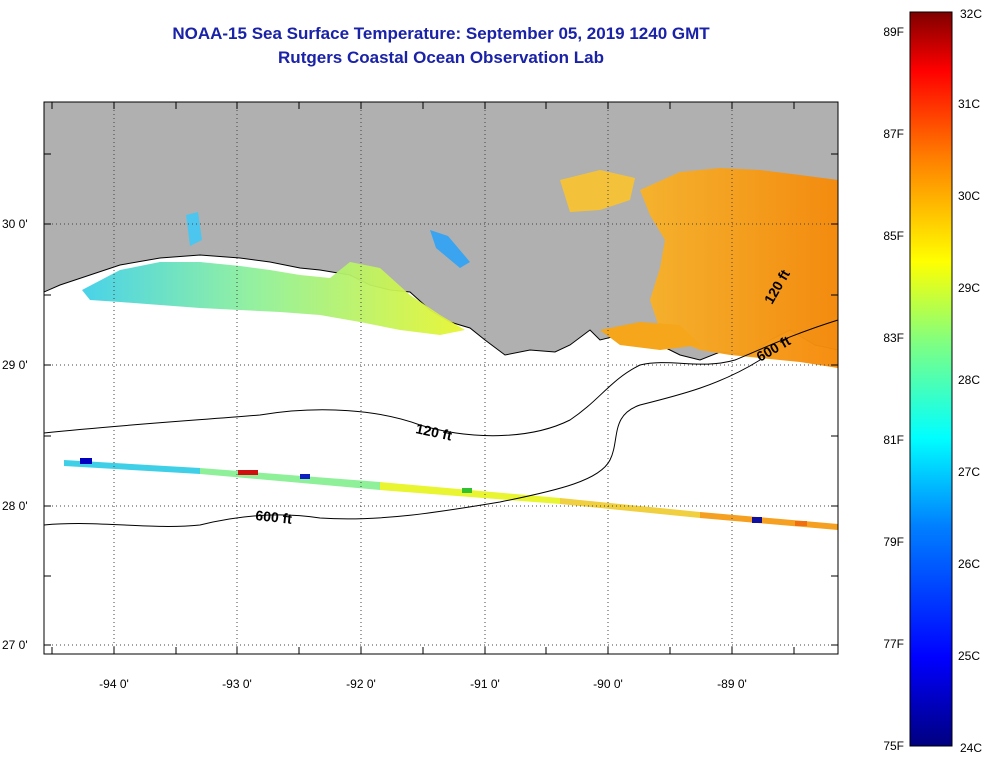 The height and width of the screenshot is (761, 992). I want to click on colorbar-fahrenheit-label: 87F, so click(893, 134).